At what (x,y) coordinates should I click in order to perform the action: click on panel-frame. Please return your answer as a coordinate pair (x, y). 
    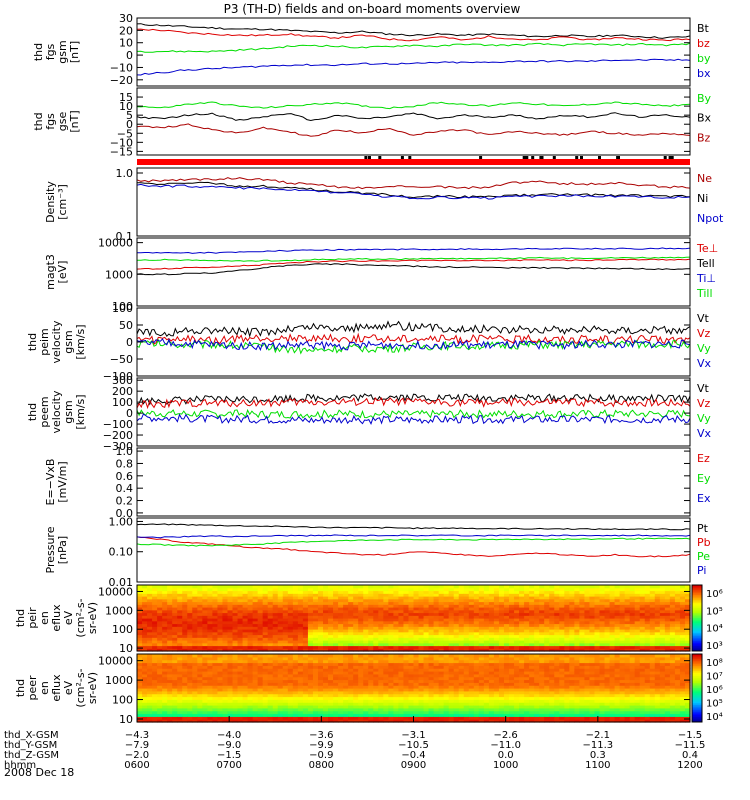
    Looking at the image, I should click on (413, 202).